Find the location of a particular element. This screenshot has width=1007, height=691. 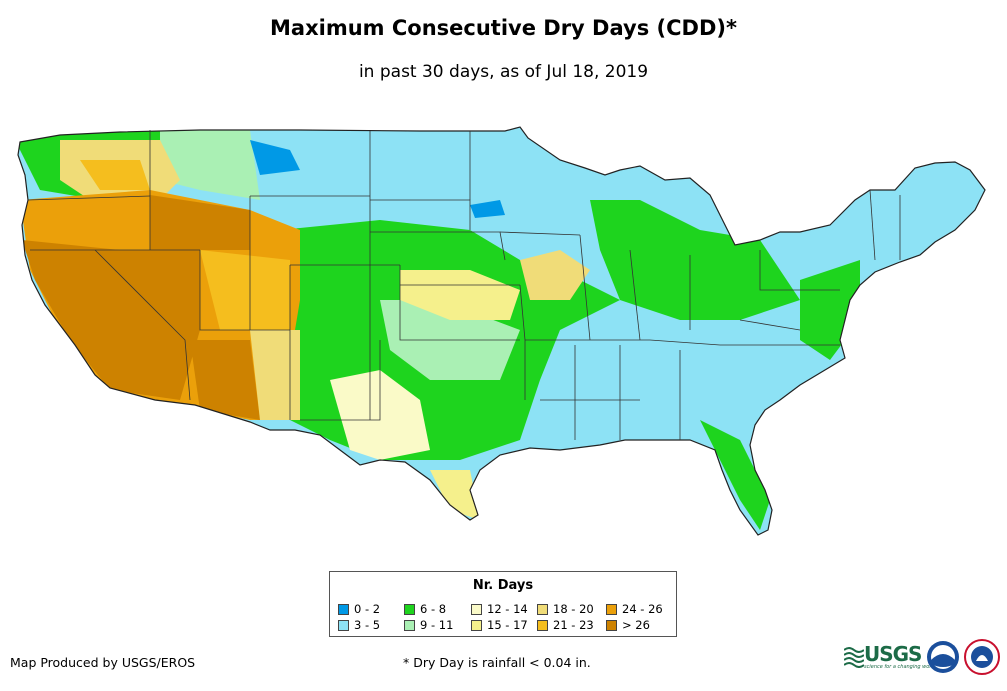

map-subtitle: in past 30 days, as of Jul 18, 2019 is located at coordinates (503, 72).